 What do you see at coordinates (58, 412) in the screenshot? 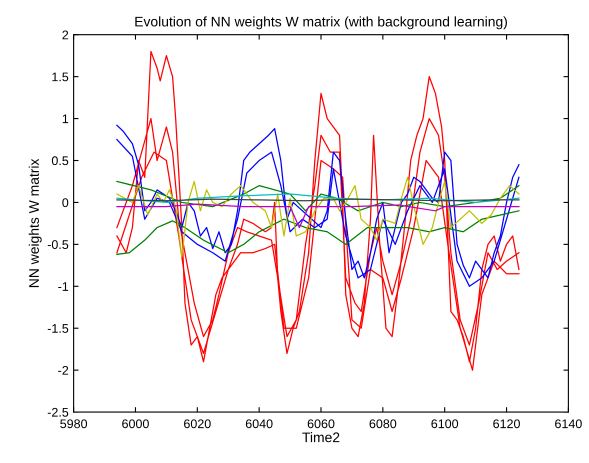
I see `y-tick-label: -2.5` at bounding box center [58, 412].